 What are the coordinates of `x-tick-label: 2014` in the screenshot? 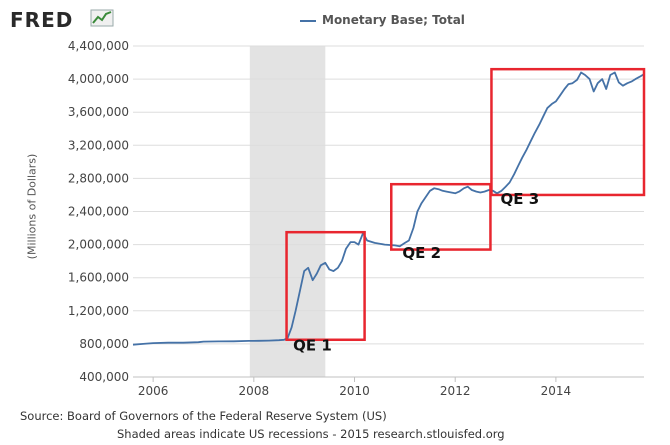 It's located at (556, 391).